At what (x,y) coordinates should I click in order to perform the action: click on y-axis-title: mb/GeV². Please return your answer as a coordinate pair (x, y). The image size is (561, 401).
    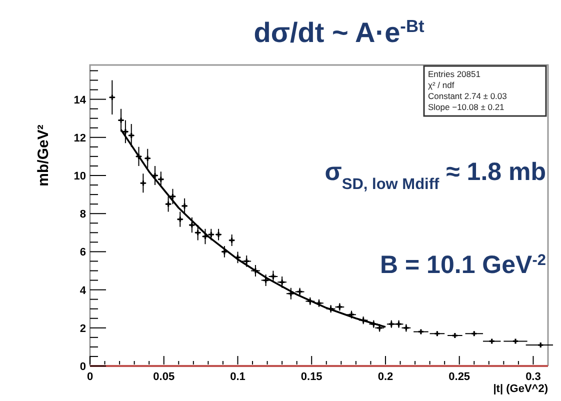
    Looking at the image, I should click on (43, 155).